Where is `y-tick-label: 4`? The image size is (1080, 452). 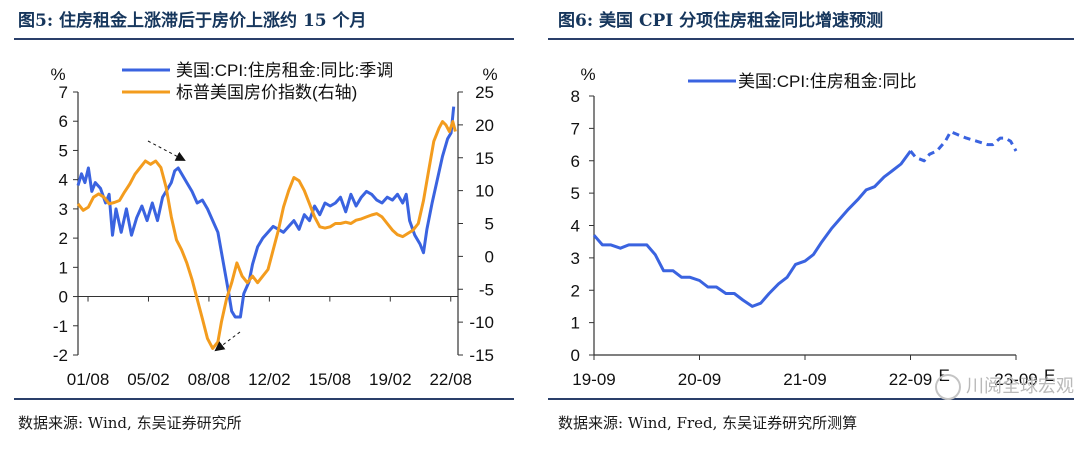
y-tick-label: 4 is located at coordinates (575, 226).